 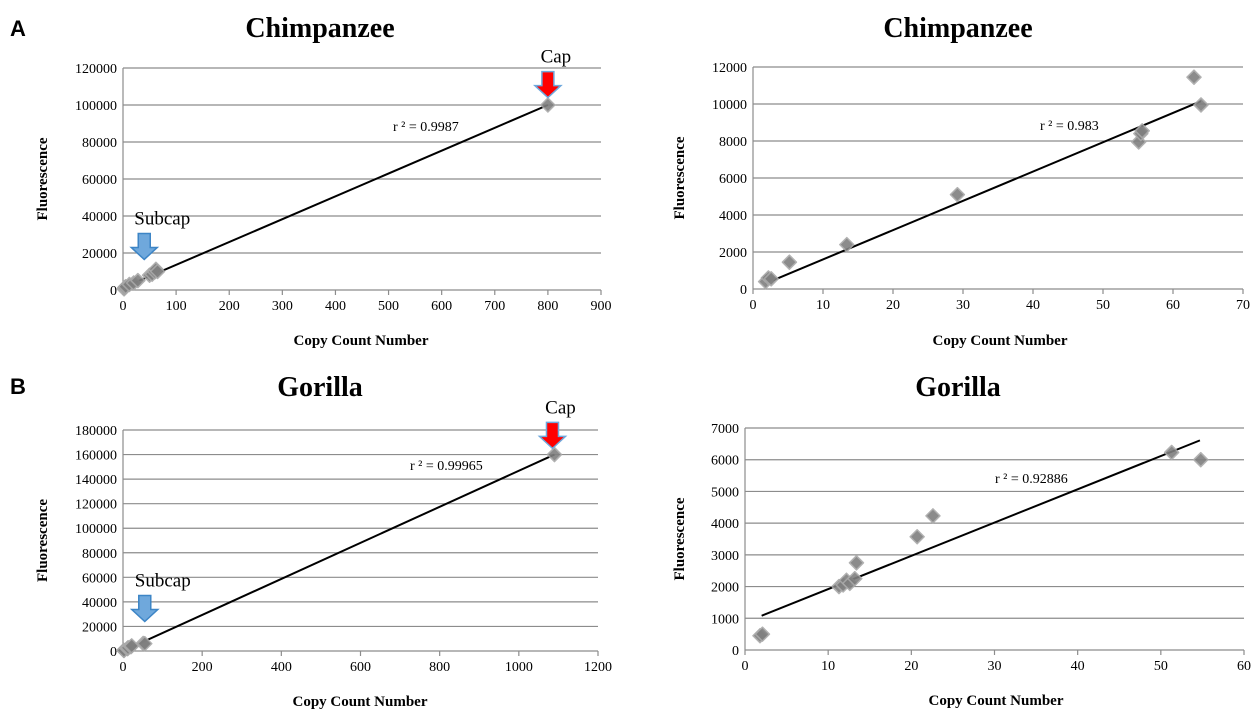 What do you see at coordinates (1243, 305) in the screenshot?
I see `x-tick-label: 70` at bounding box center [1243, 305].